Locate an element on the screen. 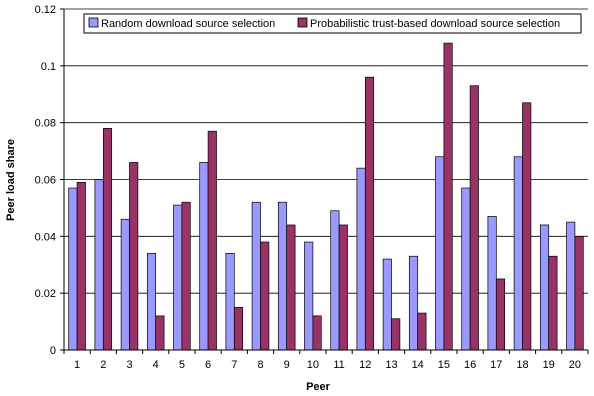  y-tick-label: 0.06 is located at coordinates (45, 181).